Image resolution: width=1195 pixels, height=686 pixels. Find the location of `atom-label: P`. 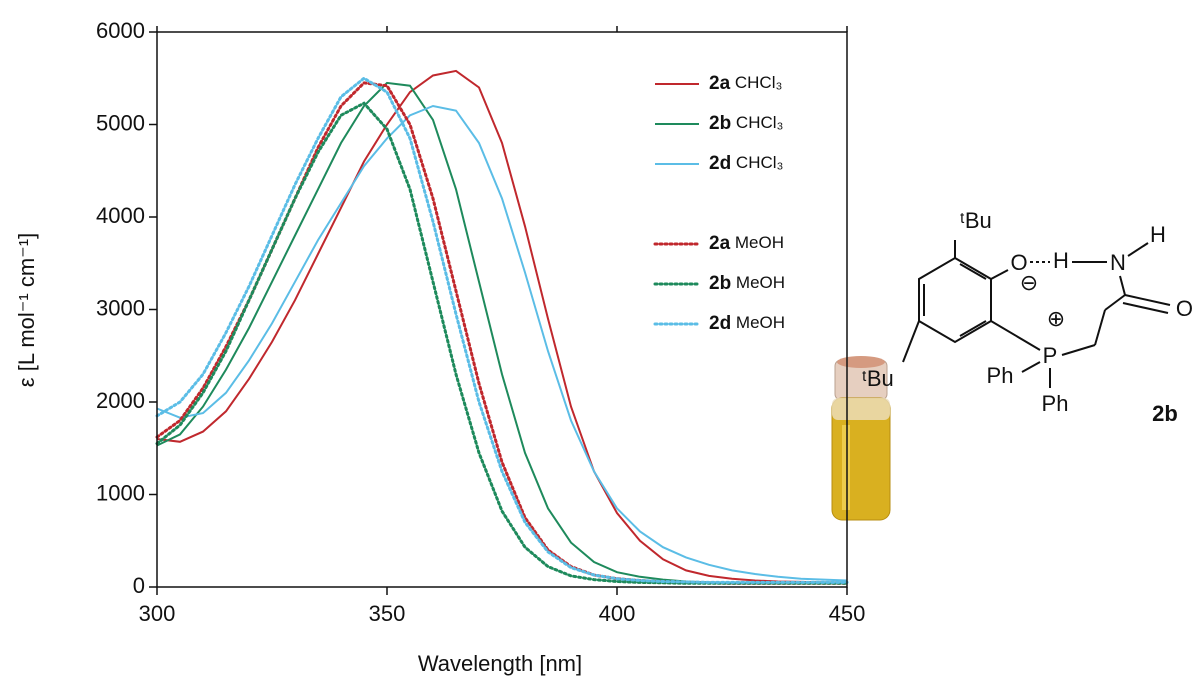

atom-label: P is located at coordinates (1050, 355).